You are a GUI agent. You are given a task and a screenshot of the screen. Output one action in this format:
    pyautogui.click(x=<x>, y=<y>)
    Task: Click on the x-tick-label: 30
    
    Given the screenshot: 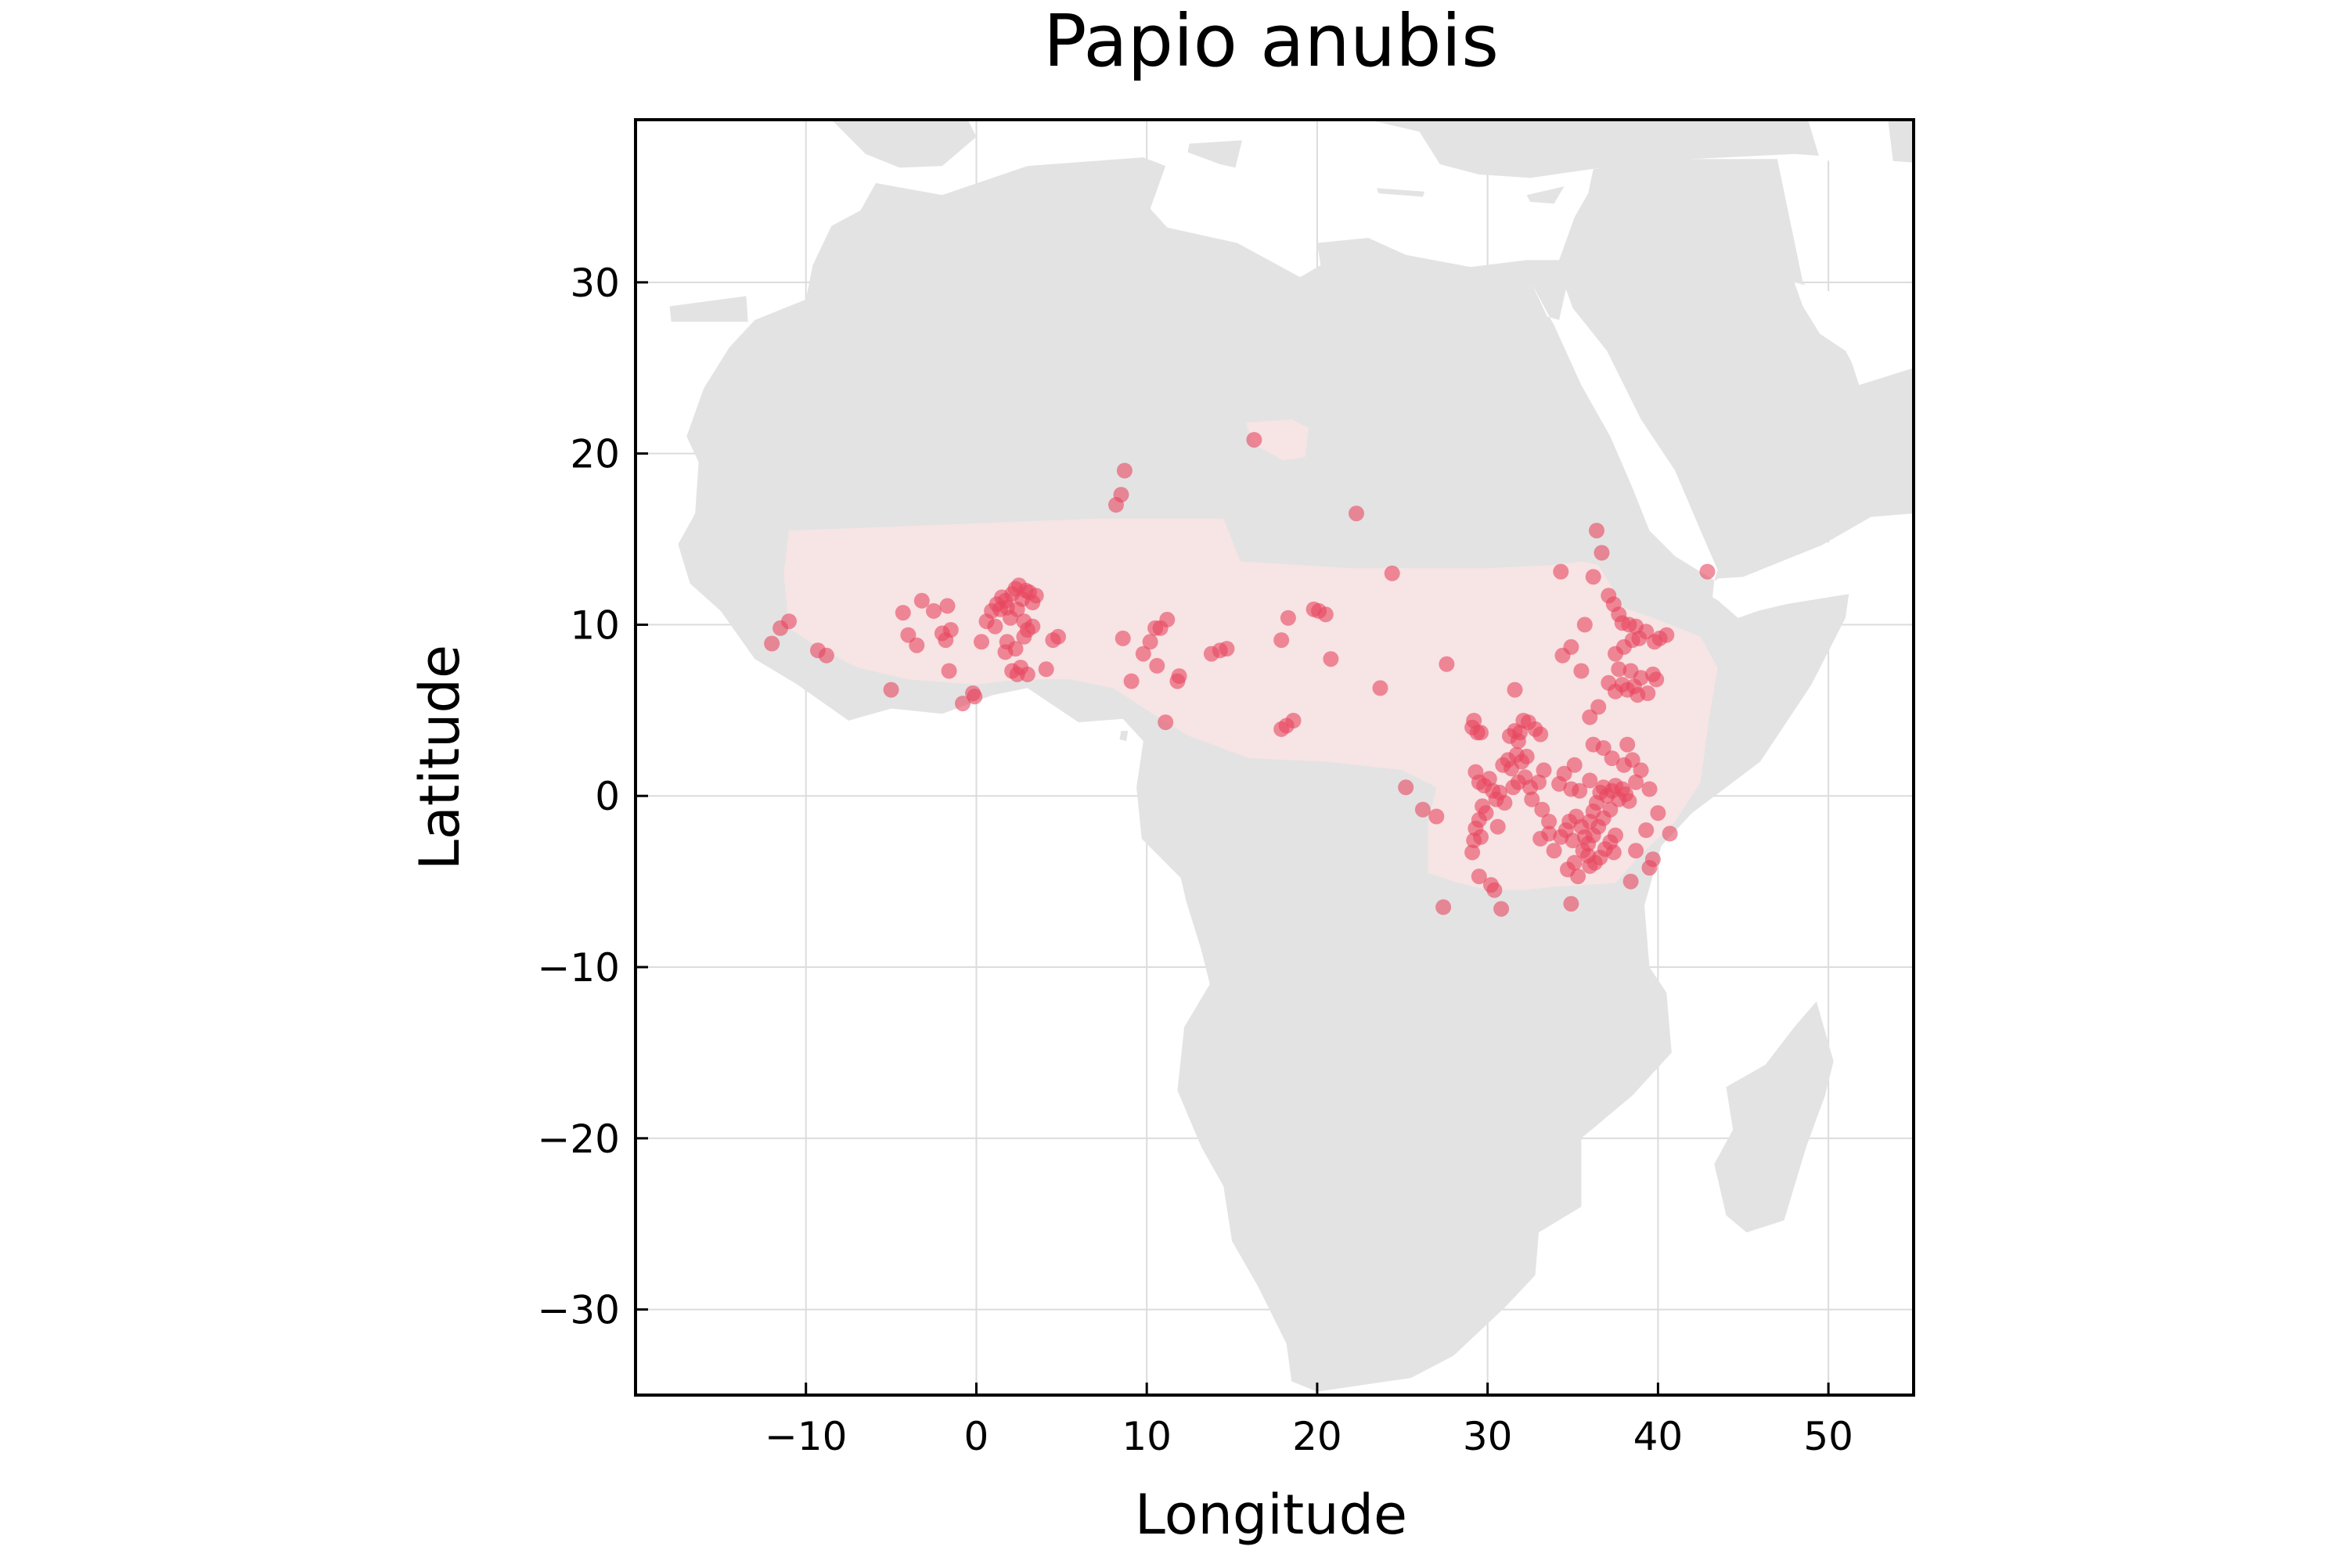 What is the action you would take?
    pyautogui.click(x=1488, y=1436)
    